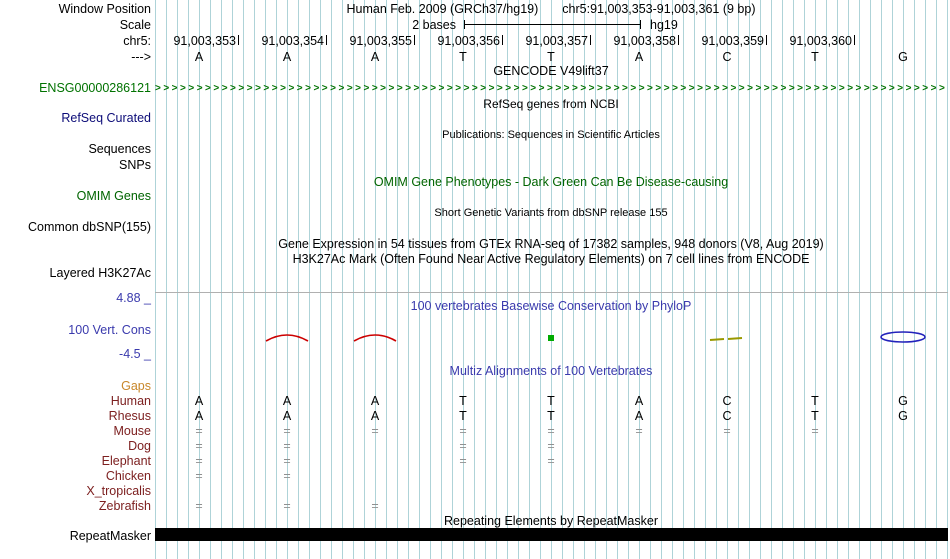 This screenshot has height=559, width=950. I want to click on label-chromosome: chr5:, so click(137, 41).